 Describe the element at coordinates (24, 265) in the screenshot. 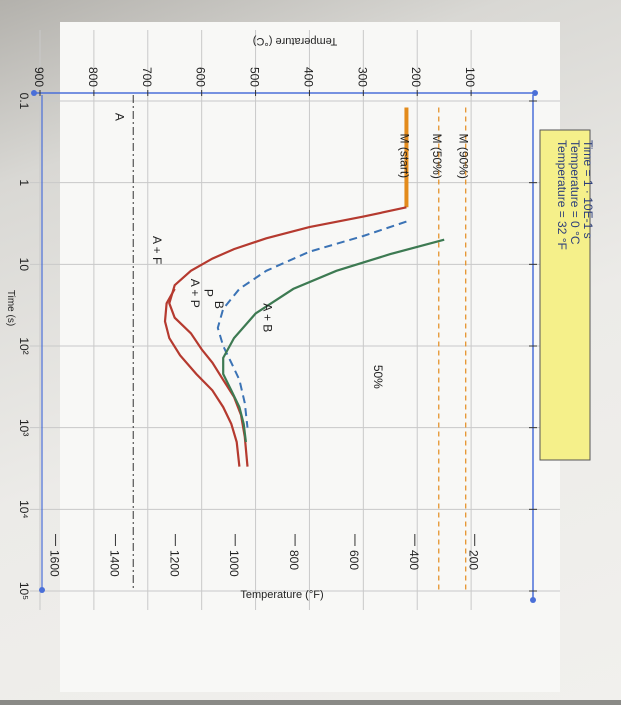

I see `tick-label-time: 10` at that location.